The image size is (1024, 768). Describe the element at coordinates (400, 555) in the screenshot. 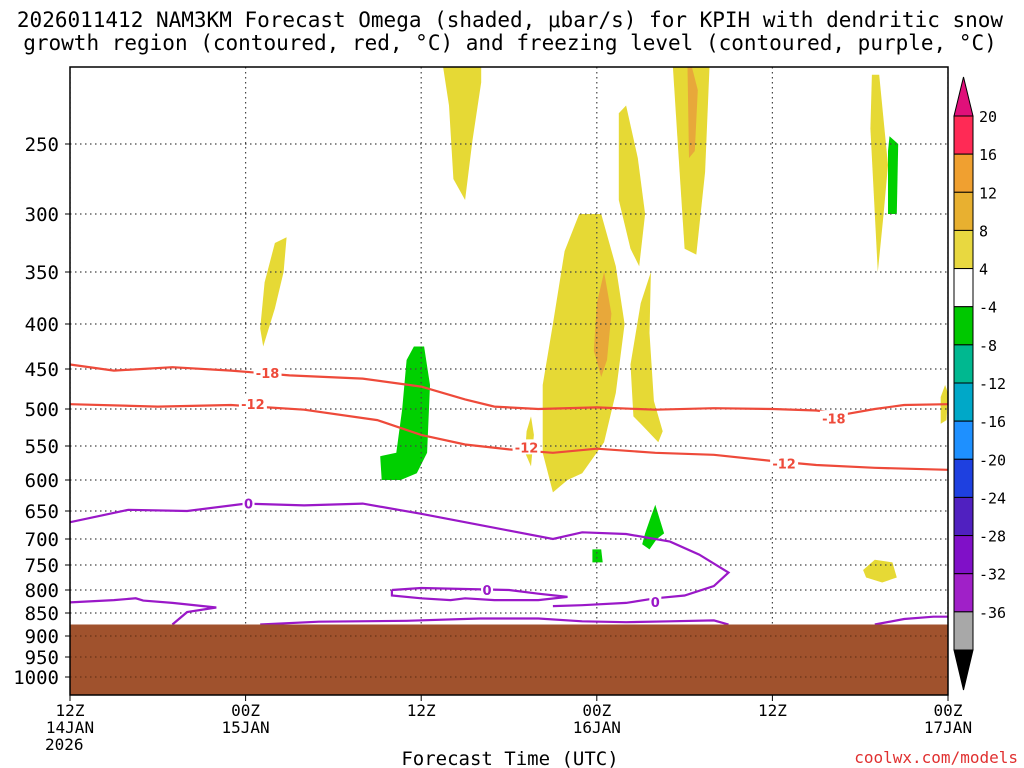

I see `freezing-contour-0-upper` at that location.